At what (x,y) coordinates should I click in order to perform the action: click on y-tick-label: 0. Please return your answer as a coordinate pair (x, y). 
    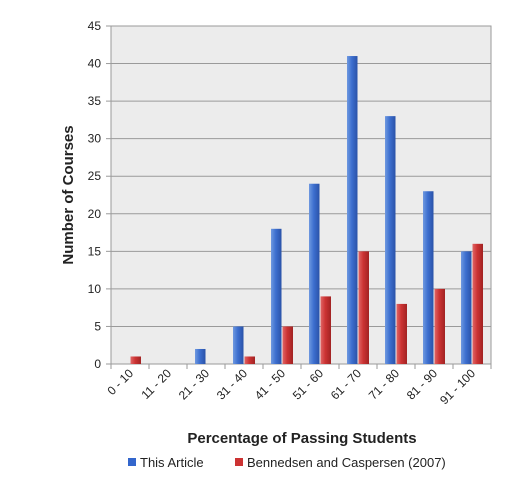
    Looking at the image, I should click on (97, 364).